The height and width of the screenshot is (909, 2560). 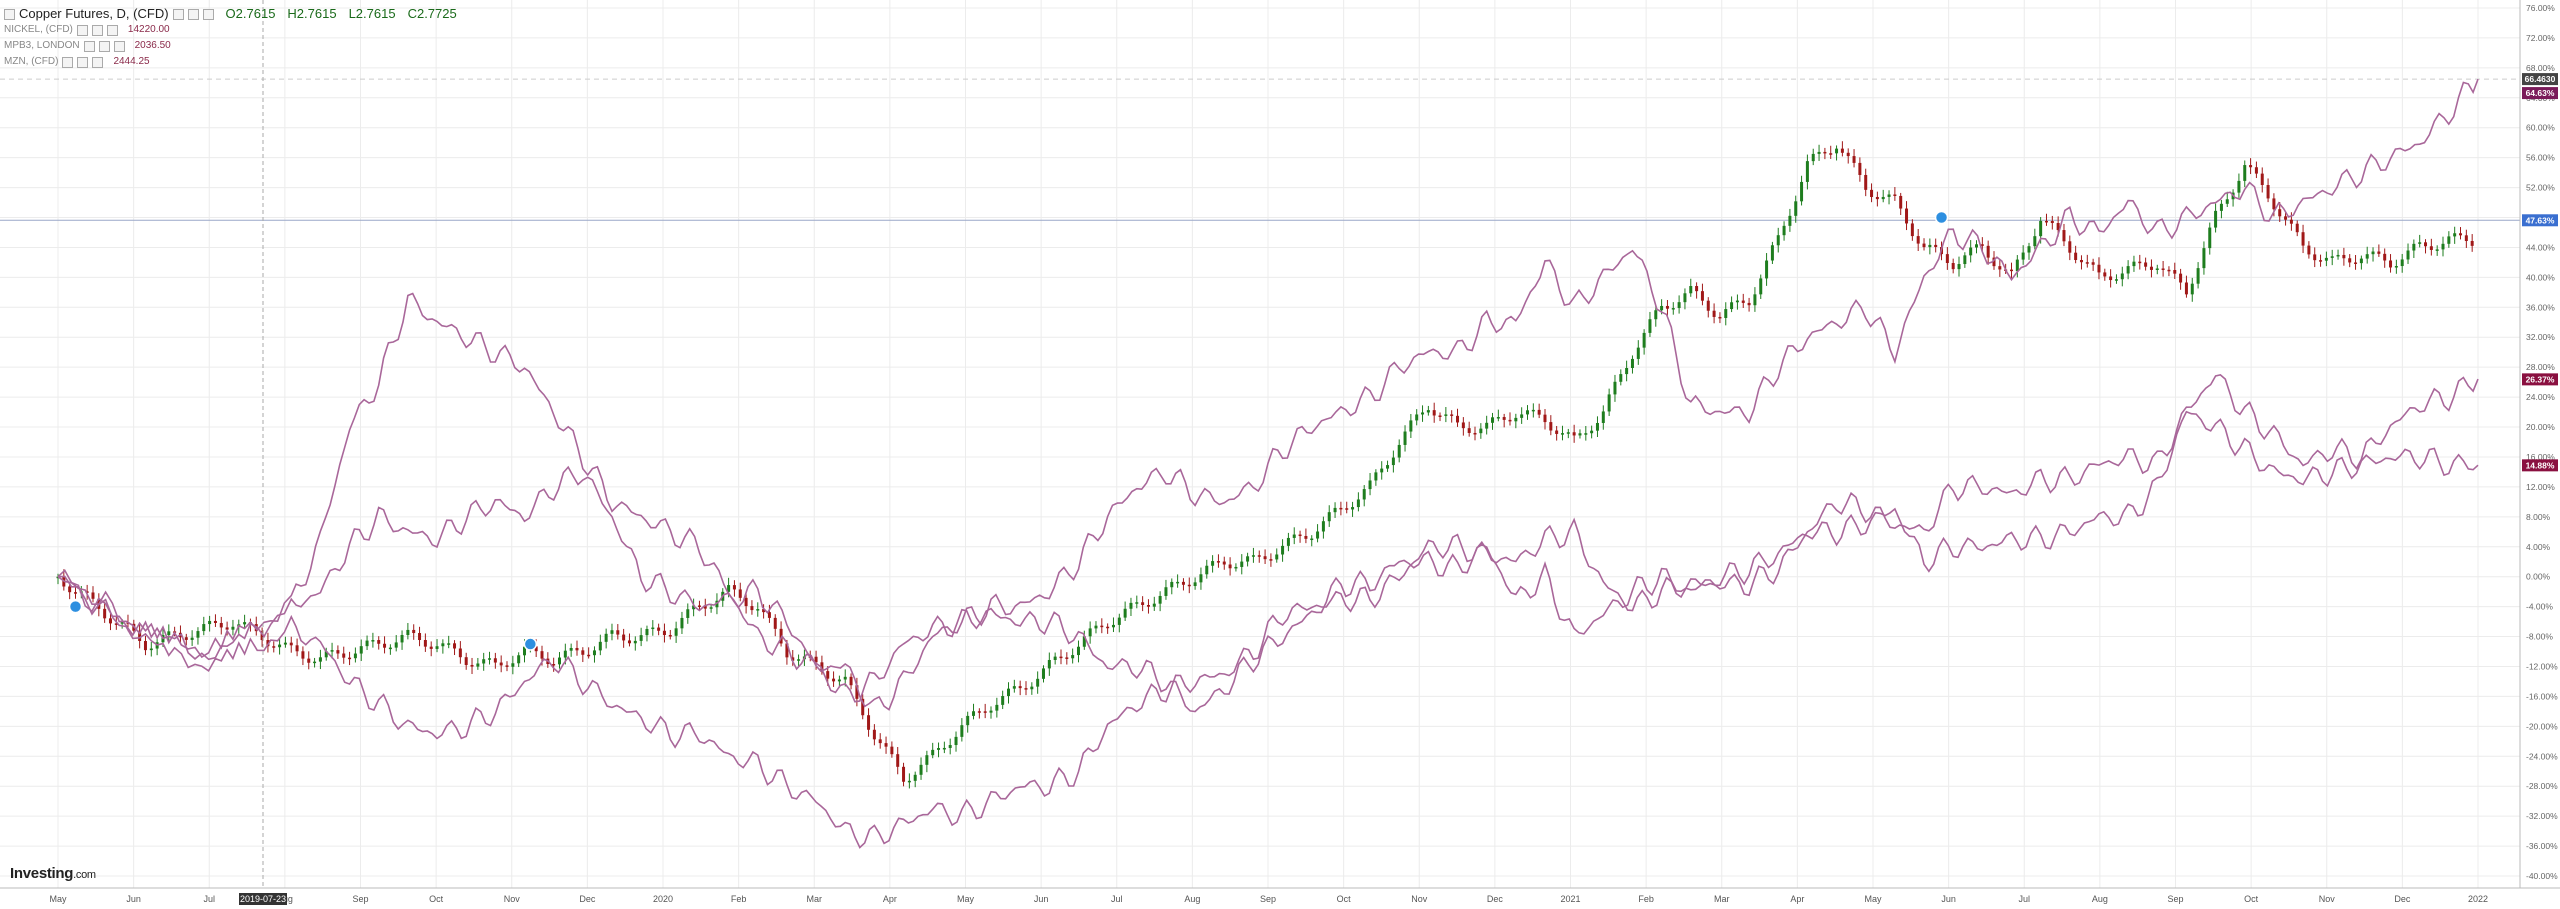 I want to click on price-badge, so click(x=2540, y=465).